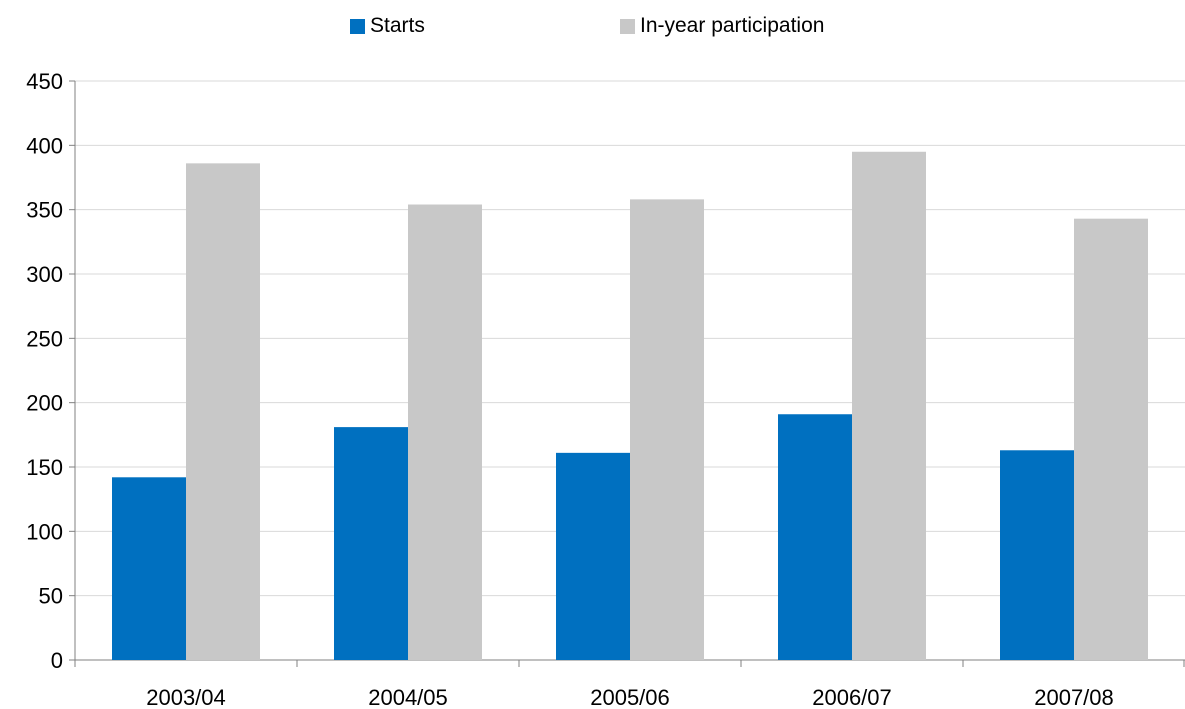 The image size is (1185, 709). Describe the element at coordinates (397, 25) in the screenshot. I see `legend-label-starts: Starts` at that location.